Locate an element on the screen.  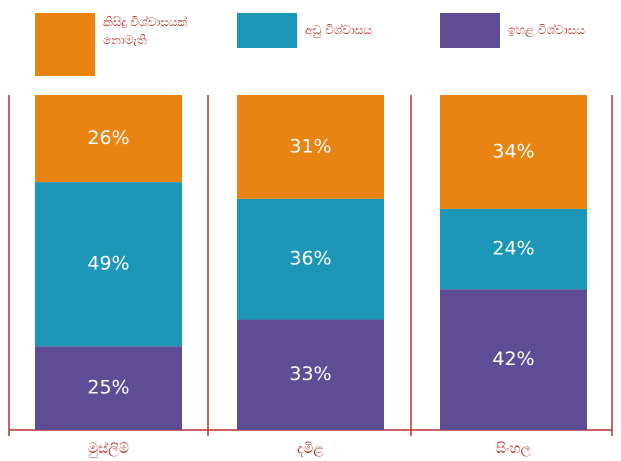
legend-label: අඩු විශ්වාසය is located at coordinates (339, 30).